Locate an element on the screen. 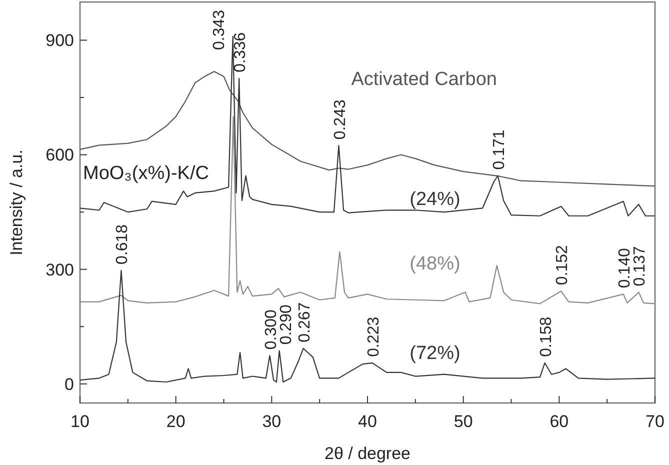 The height and width of the screenshot is (465, 669). annotation: 0.137 is located at coordinates (640, 266).